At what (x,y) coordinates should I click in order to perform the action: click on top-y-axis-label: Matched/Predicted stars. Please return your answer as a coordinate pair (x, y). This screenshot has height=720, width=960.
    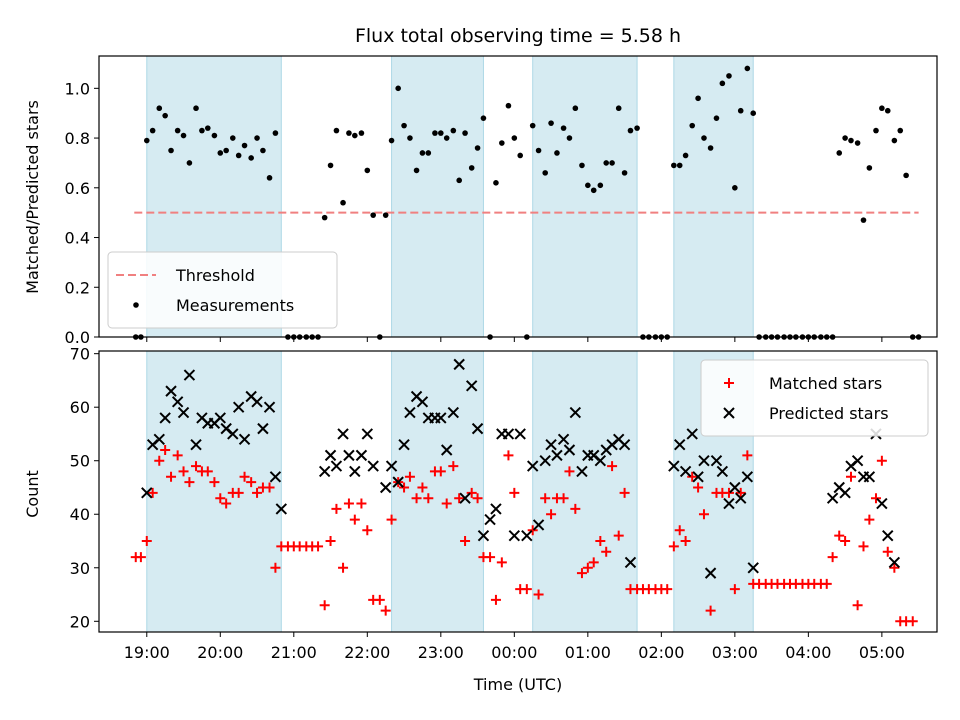
    Looking at the image, I should click on (32, 197).